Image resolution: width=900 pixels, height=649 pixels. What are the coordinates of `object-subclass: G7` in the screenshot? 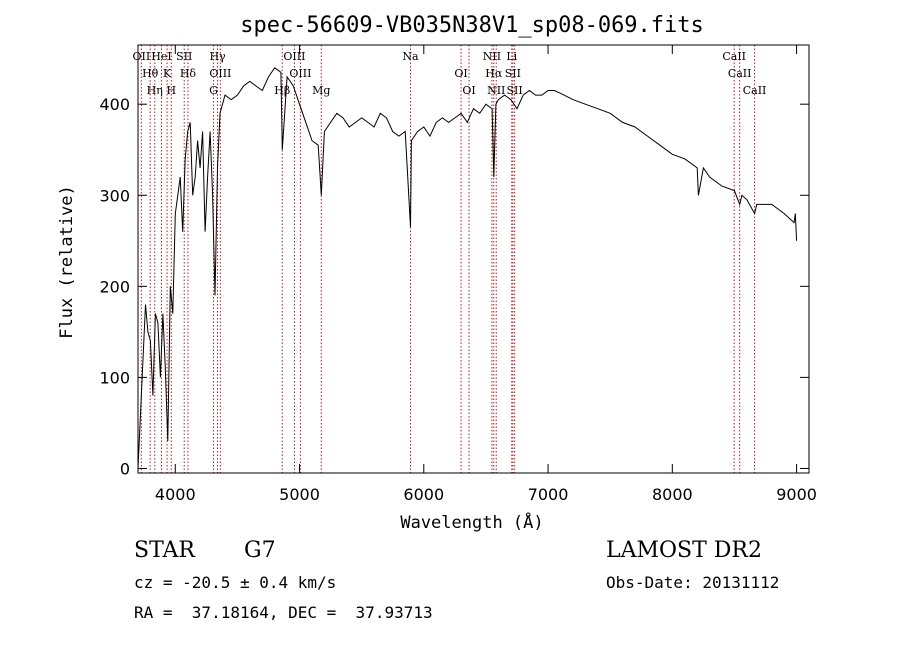 It's located at (260, 550).